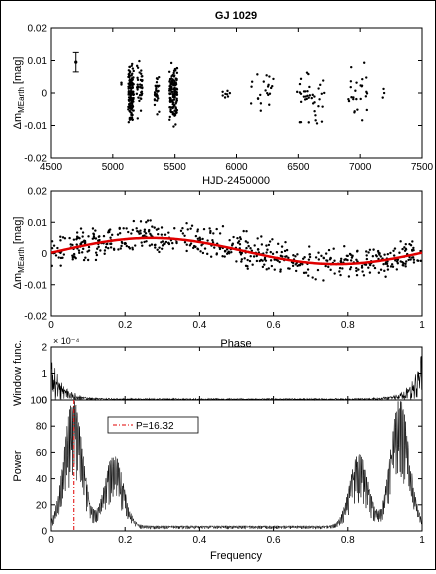  Describe the element at coordinates (38, 61) in the screenshot. I see `y-tick-label: 0.01` at that location.